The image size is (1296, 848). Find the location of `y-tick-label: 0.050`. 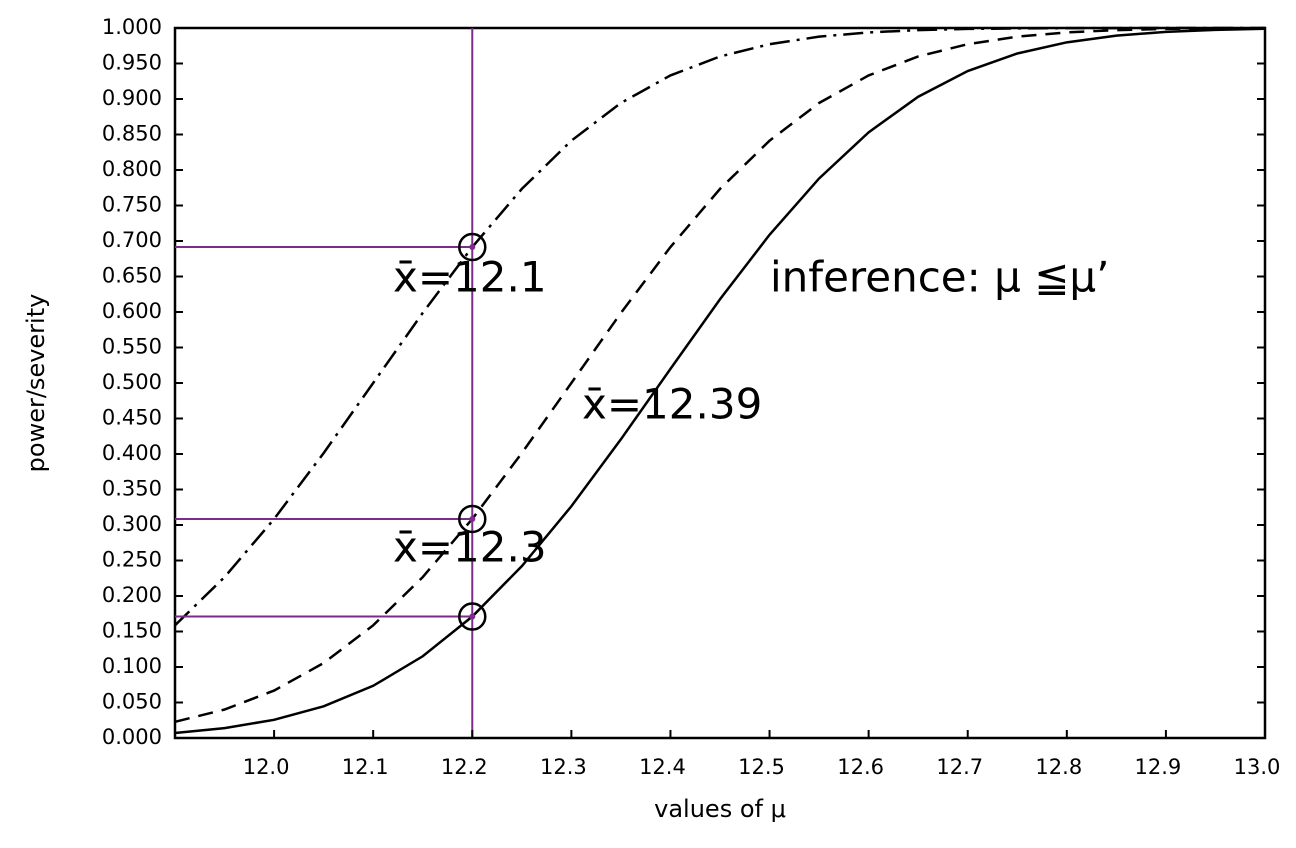

y-tick-label: 0.050 is located at coordinates (132, 702).